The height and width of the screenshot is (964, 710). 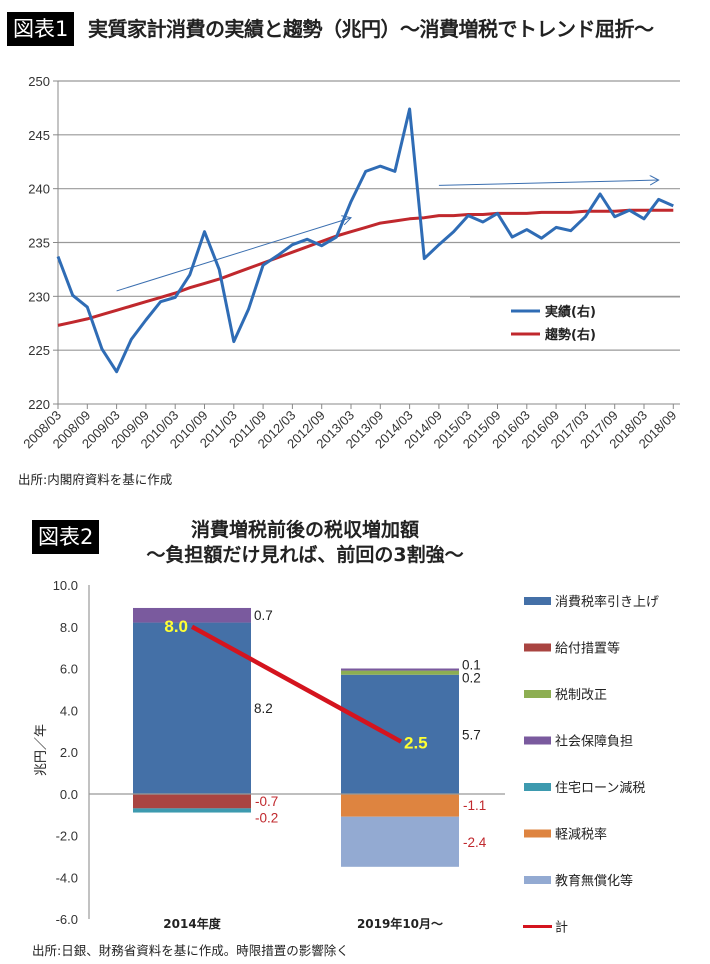 I want to click on legend-label-total: 計, so click(x=561, y=928).